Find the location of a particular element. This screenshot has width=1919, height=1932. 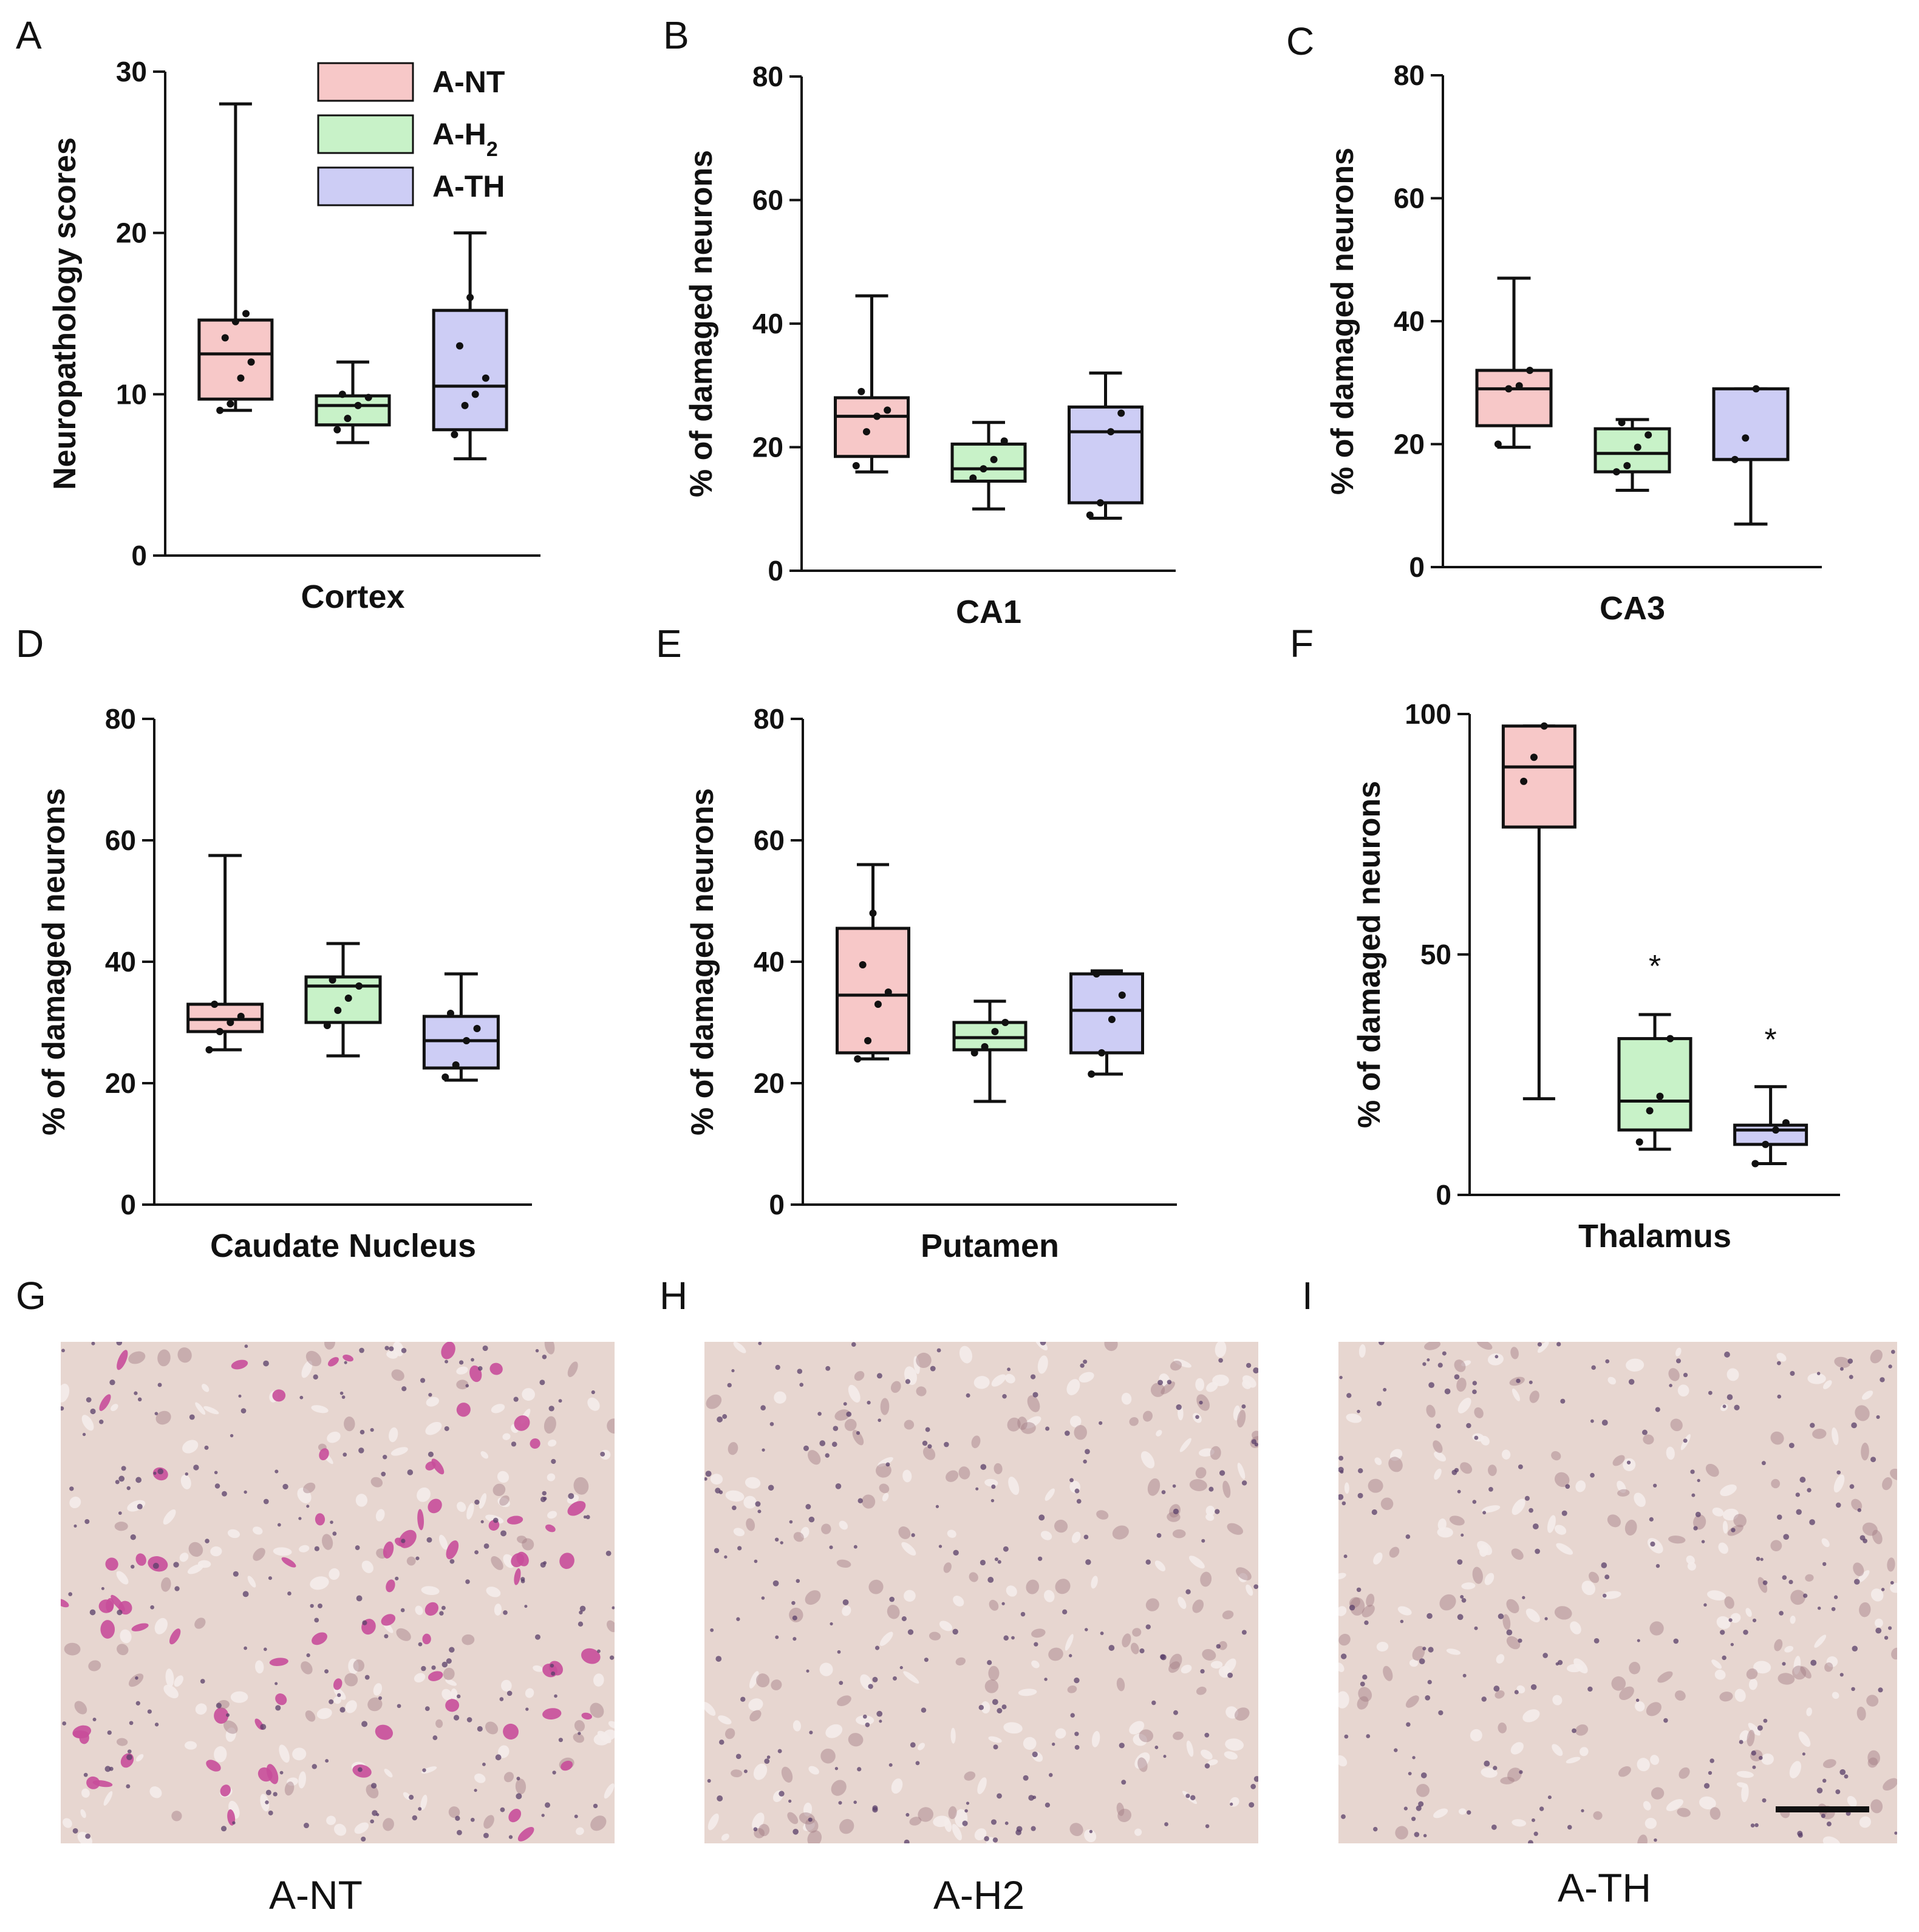

micrograph-image is located at coordinates (981, 1592).